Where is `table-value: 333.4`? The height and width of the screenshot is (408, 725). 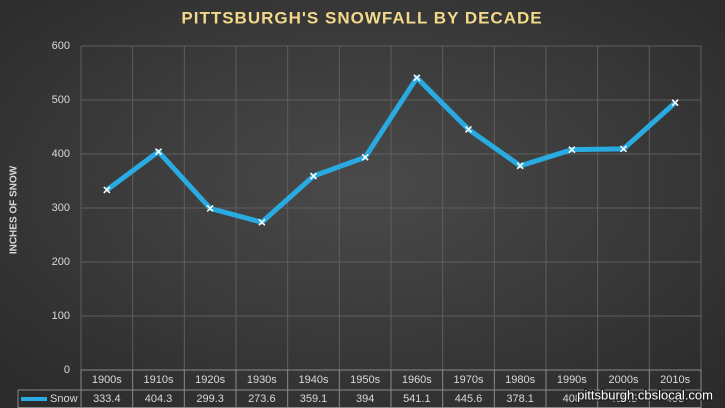
table-value: 333.4 is located at coordinates (107, 399).